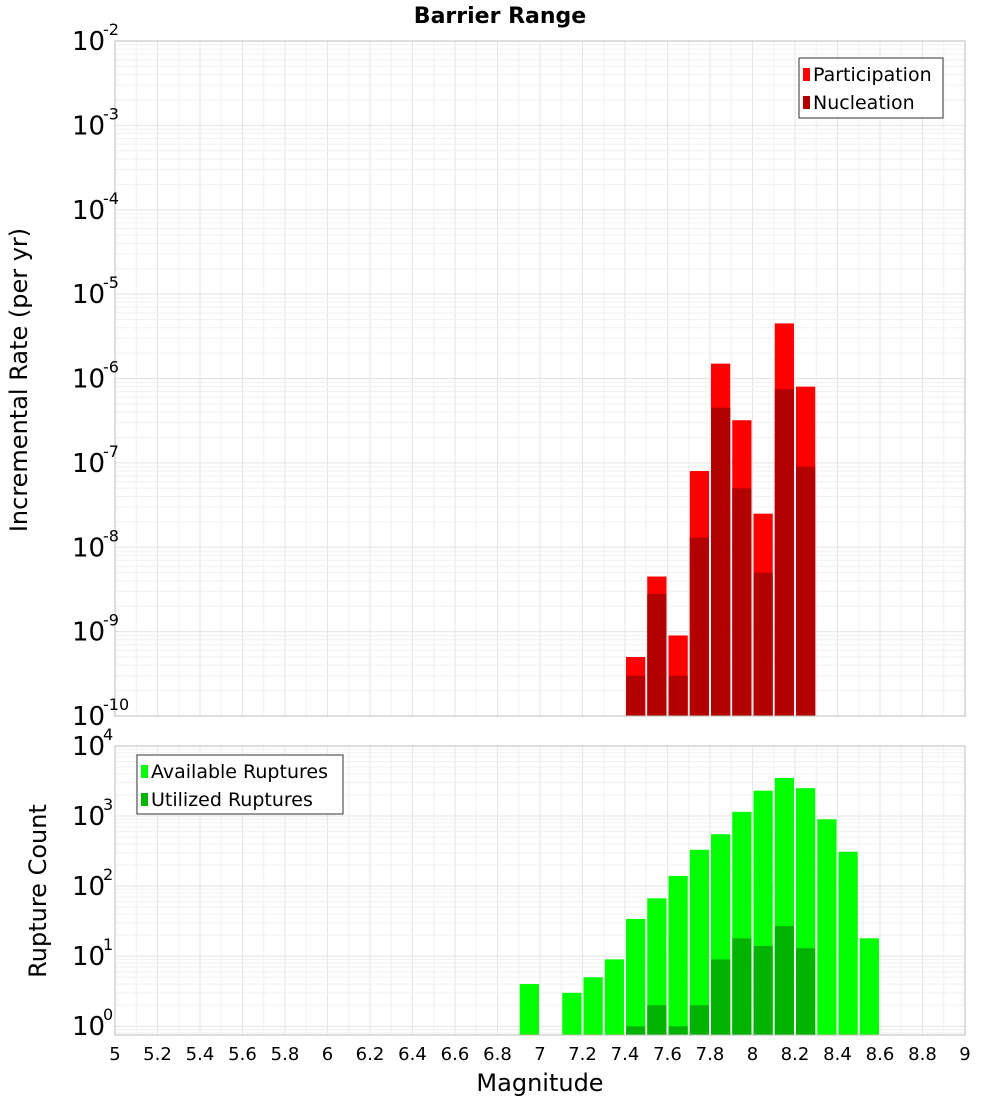 This screenshot has width=1000, height=1100. Describe the element at coordinates (582, 1054) in the screenshot. I see `x-tick-label: 7.2` at that location.